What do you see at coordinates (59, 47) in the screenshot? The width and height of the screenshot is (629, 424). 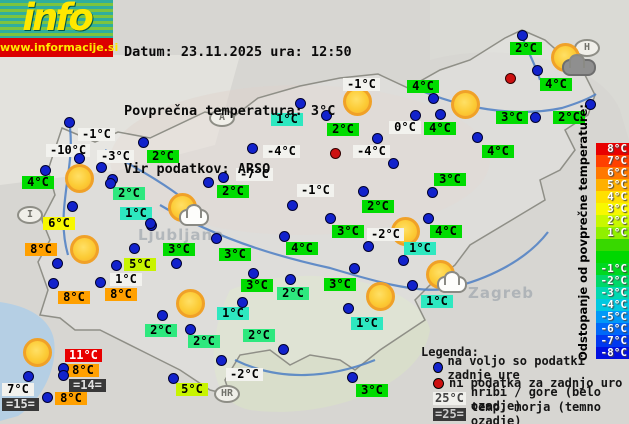 I see `info-logo-url: www.informacije.si` at bounding box center [59, 47].